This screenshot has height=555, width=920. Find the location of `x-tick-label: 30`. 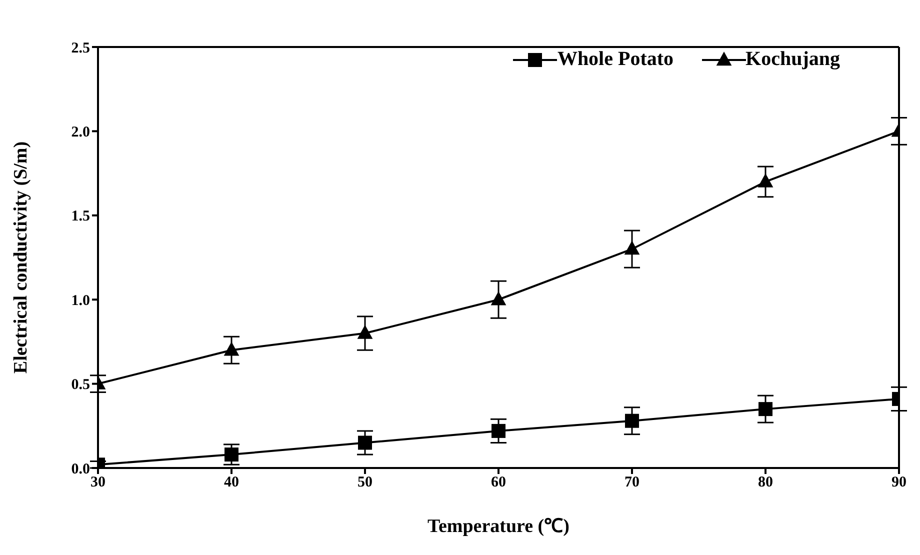

x-tick-label: 30 is located at coordinates (98, 482).